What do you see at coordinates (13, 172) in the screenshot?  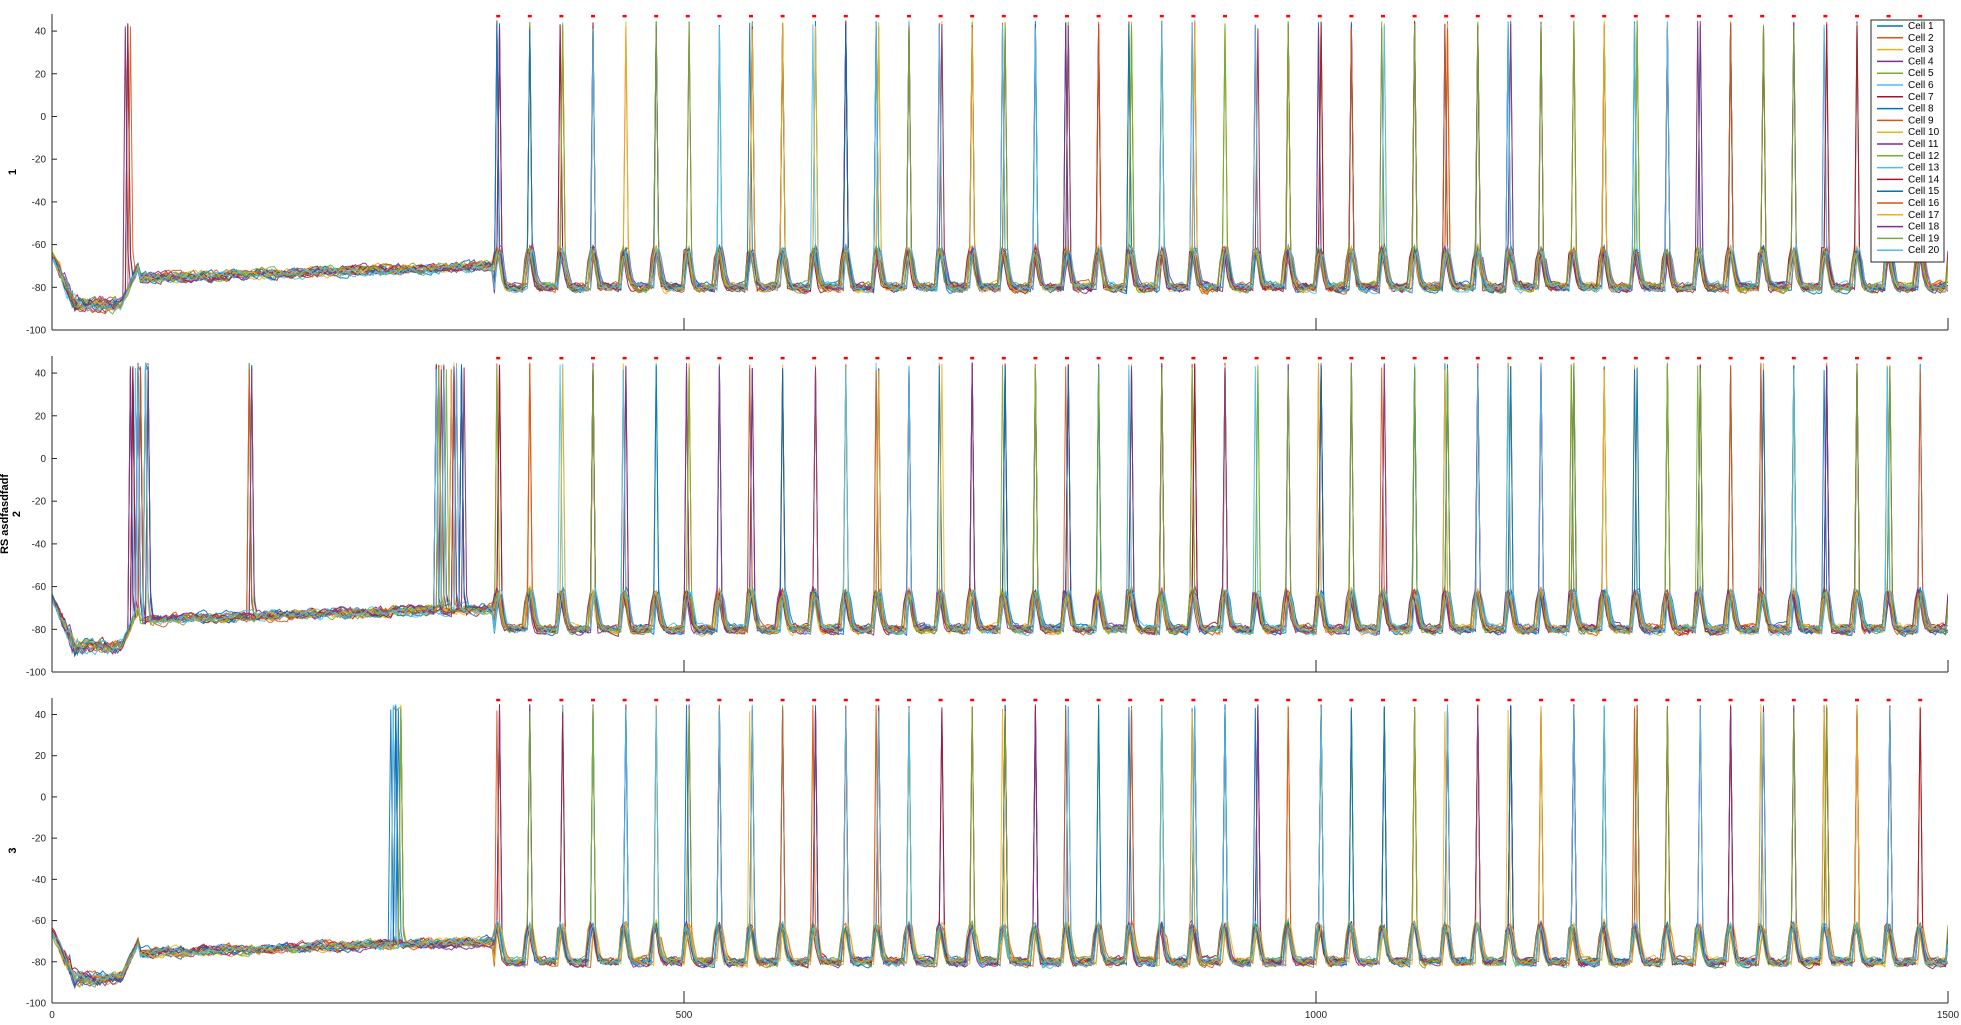 I see `y-axis-label: 1` at bounding box center [13, 172].